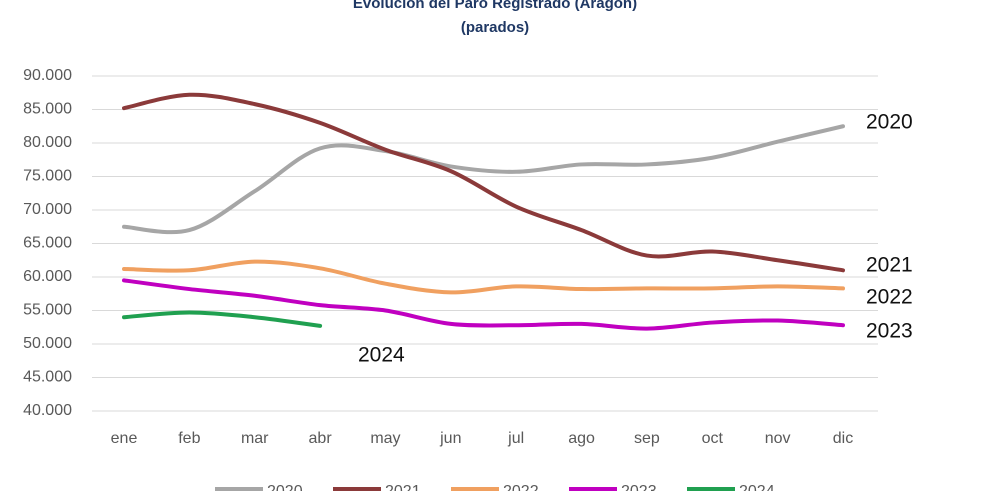 The image size is (990, 491). Describe the element at coordinates (47, 209) in the screenshot. I see `y-tick-label: 70.000` at that location.